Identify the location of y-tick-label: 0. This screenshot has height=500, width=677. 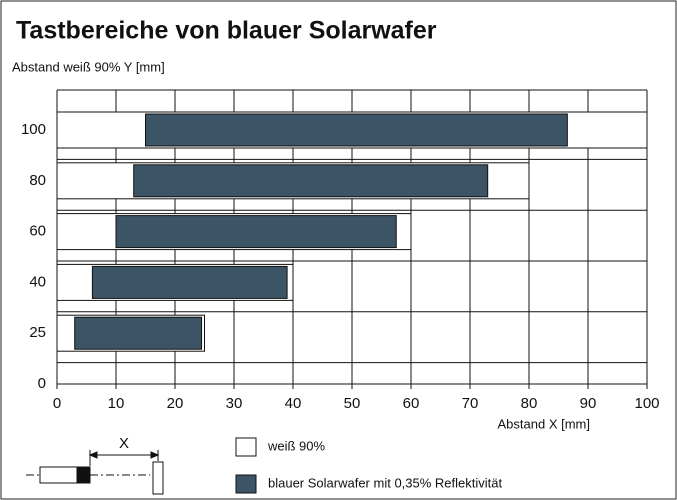
(42, 383).